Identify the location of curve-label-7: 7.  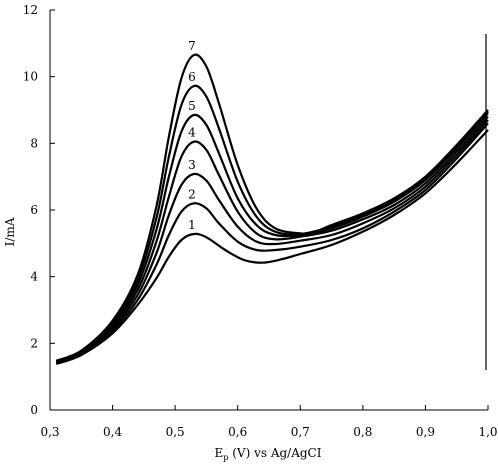
(192, 46).